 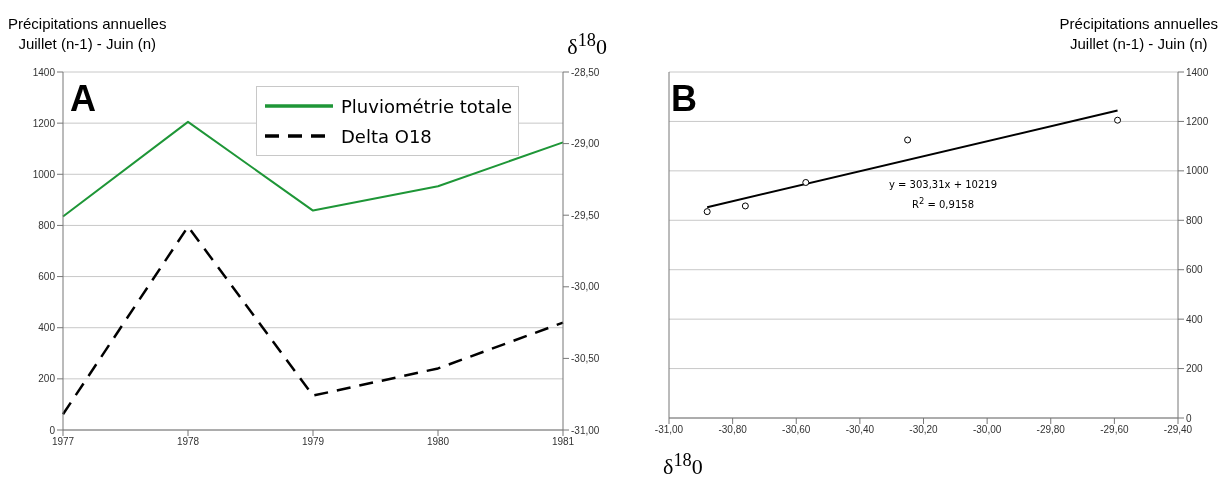 I want to click on x-axis-title: δ$^{18}$0, so click(x=683, y=464).